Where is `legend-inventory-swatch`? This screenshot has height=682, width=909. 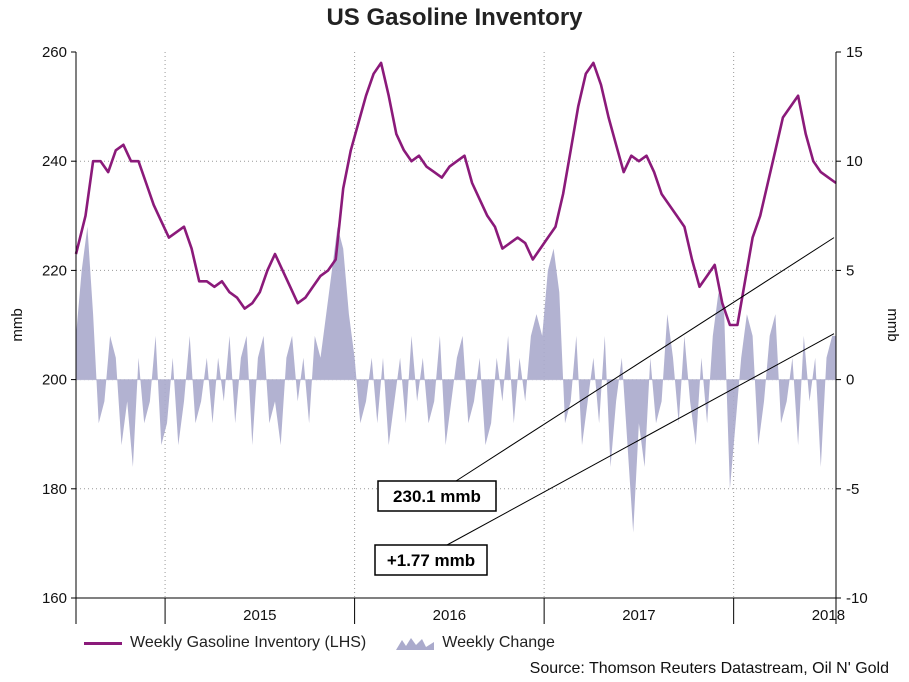
legend-inventory-swatch is located at coordinates (103, 643).